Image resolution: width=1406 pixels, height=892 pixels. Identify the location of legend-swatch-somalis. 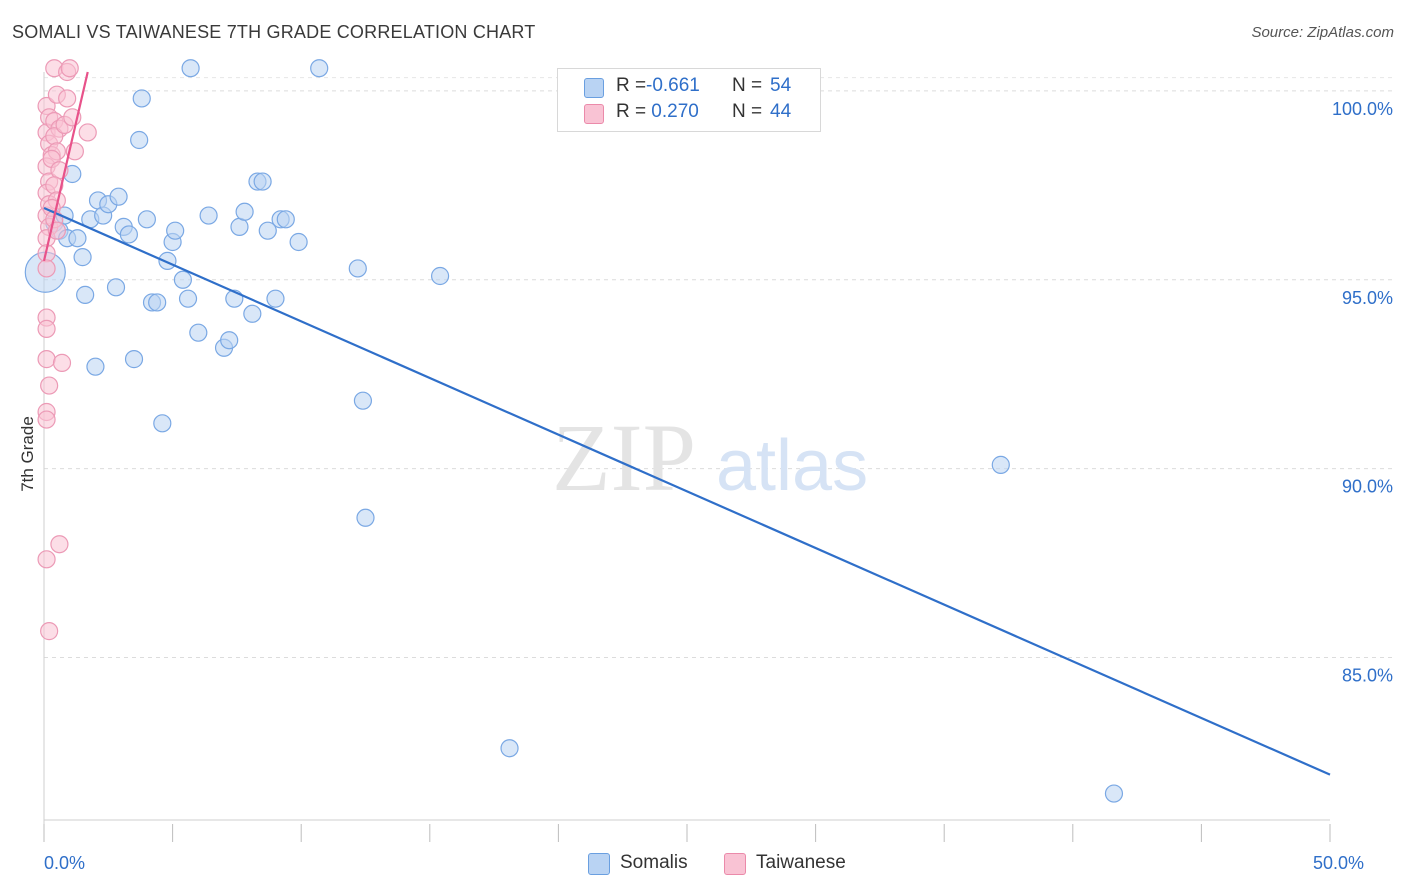
(599, 864).